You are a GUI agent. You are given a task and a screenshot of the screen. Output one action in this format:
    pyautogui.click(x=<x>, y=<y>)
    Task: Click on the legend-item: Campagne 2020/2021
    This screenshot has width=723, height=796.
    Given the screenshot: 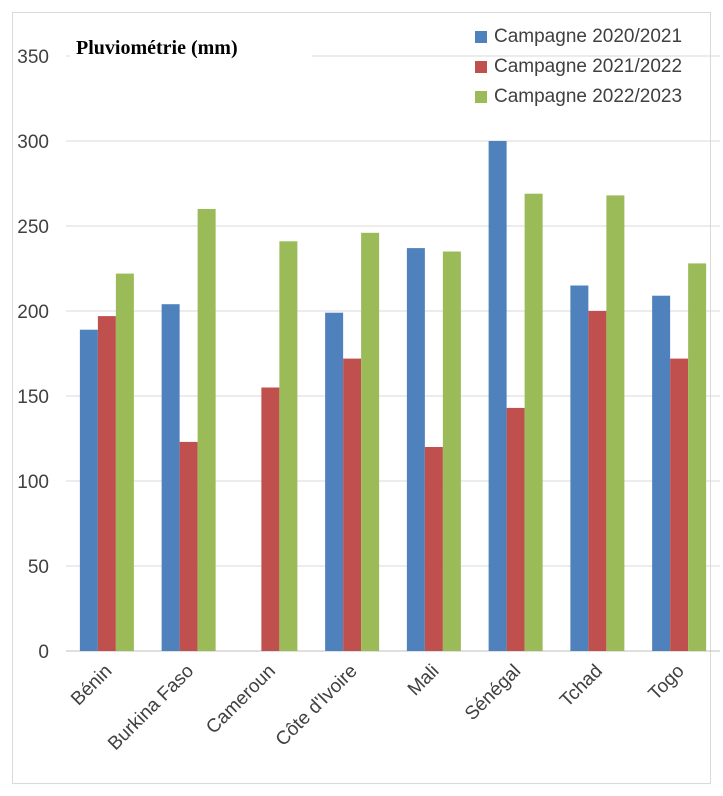 What is the action you would take?
    pyautogui.click(x=578, y=37)
    